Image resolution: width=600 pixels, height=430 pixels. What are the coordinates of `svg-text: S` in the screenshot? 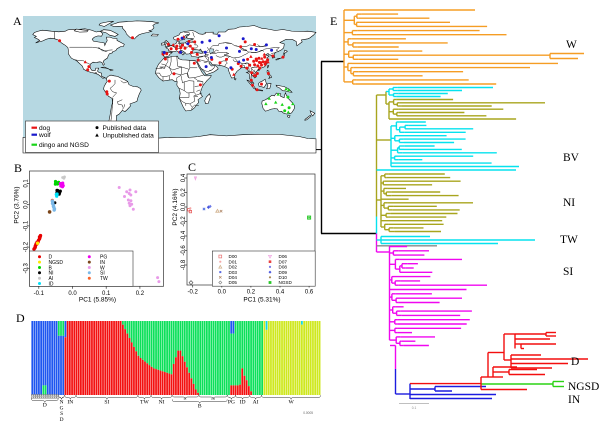 It's located at (61, 414).